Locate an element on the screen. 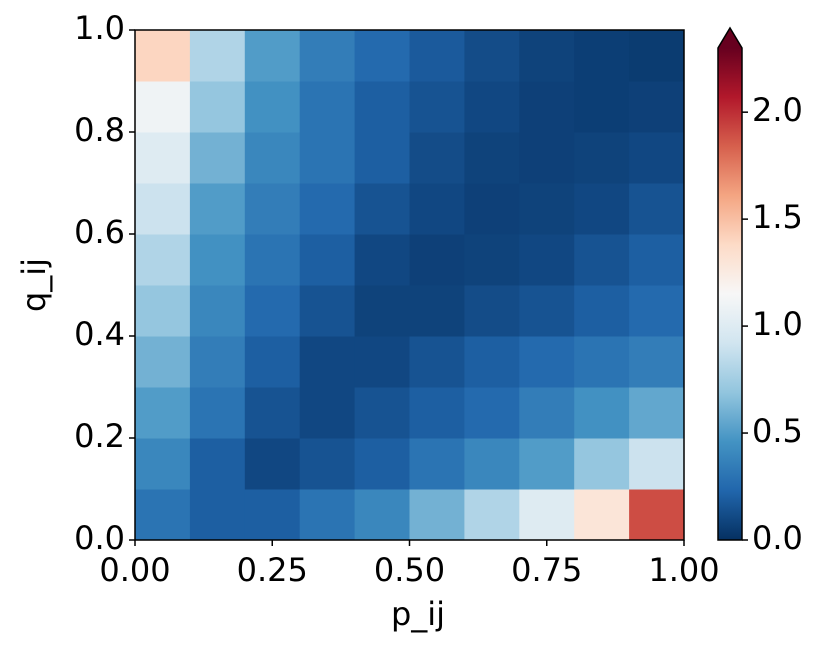 This screenshot has width=831, height=651. colorbar-extension is located at coordinates (730, 38).